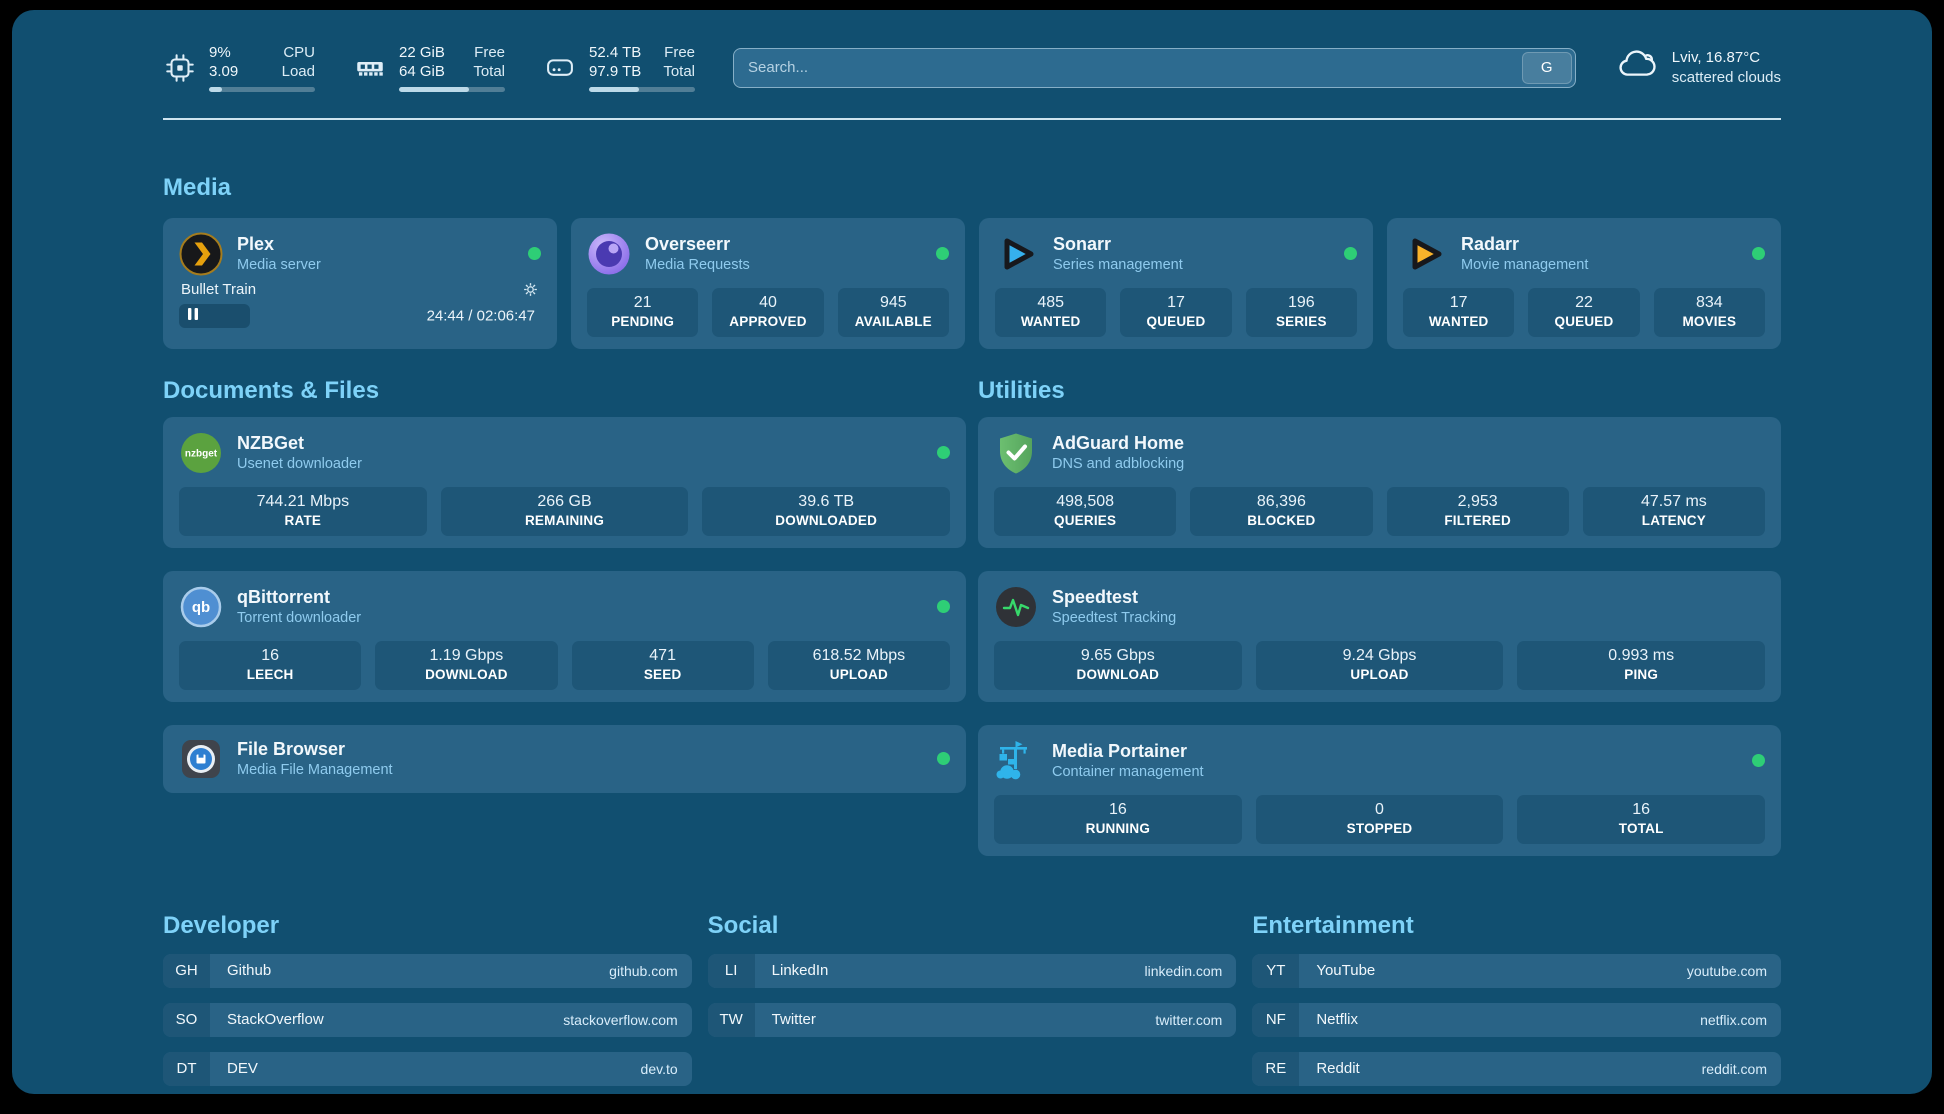 This screenshot has width=1944, height=1114. What do you see at coordinates (1082, 243) in the screenshot?
I see `sonarr-title: Sonarr` at bounding box center [1082, 243].